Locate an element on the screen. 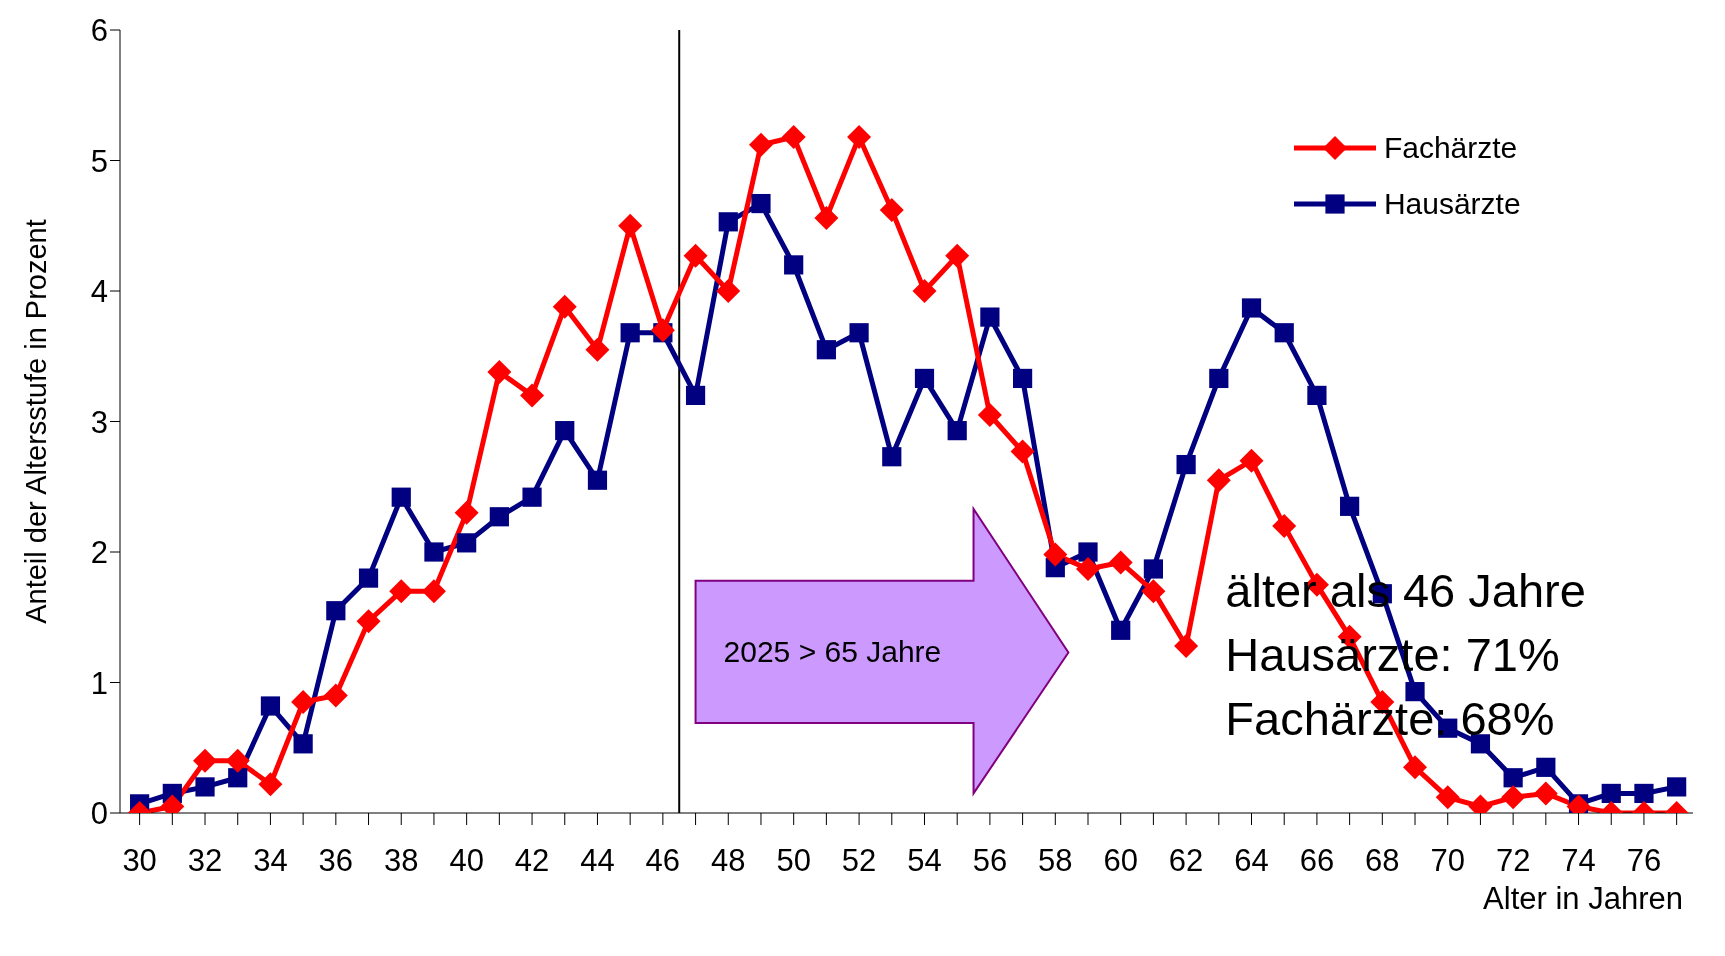 Image resolution: width=1725 pixels, height=956 pixels. x-tick-label: 40 is located at coordinates (466, 861).